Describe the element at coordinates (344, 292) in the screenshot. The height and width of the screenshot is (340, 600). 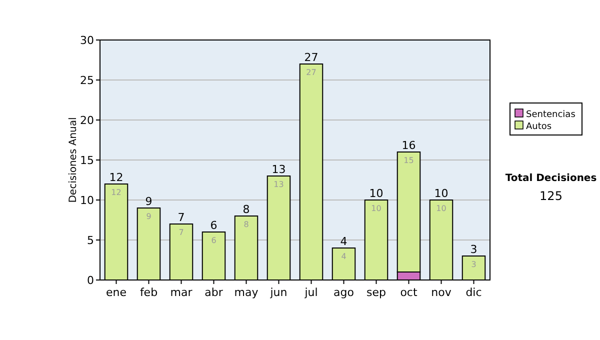
I see `x-tick-label: ago` at that location.